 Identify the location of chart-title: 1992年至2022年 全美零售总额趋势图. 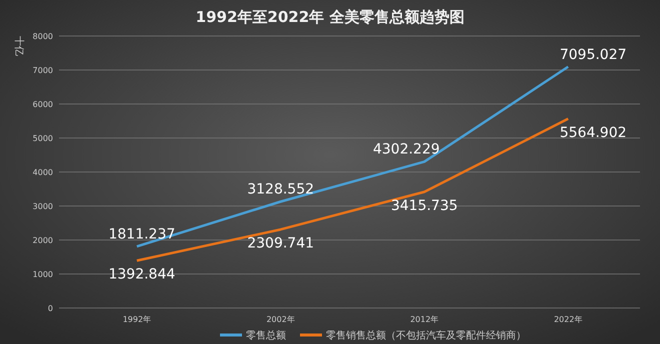
(330, 17).